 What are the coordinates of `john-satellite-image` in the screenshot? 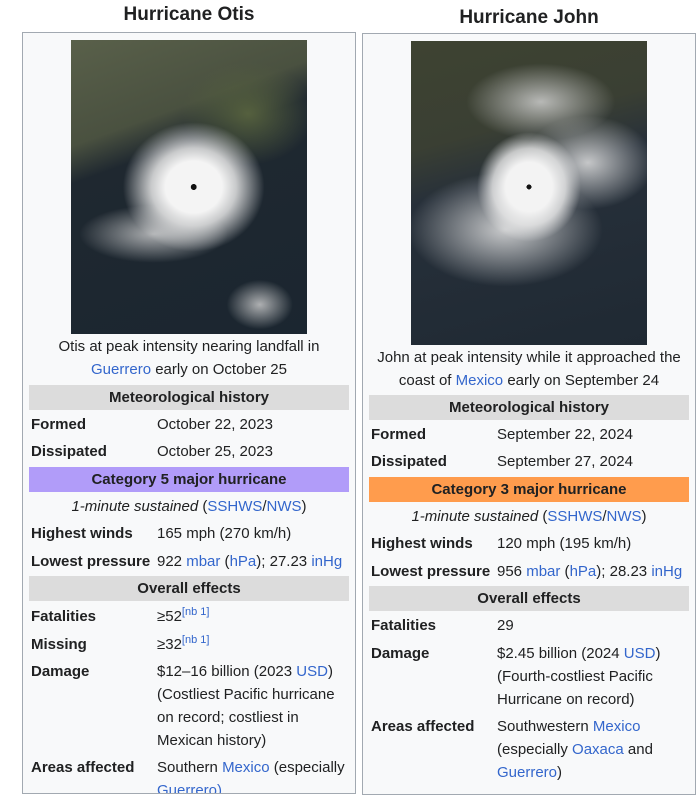 It's located at (529, 193).